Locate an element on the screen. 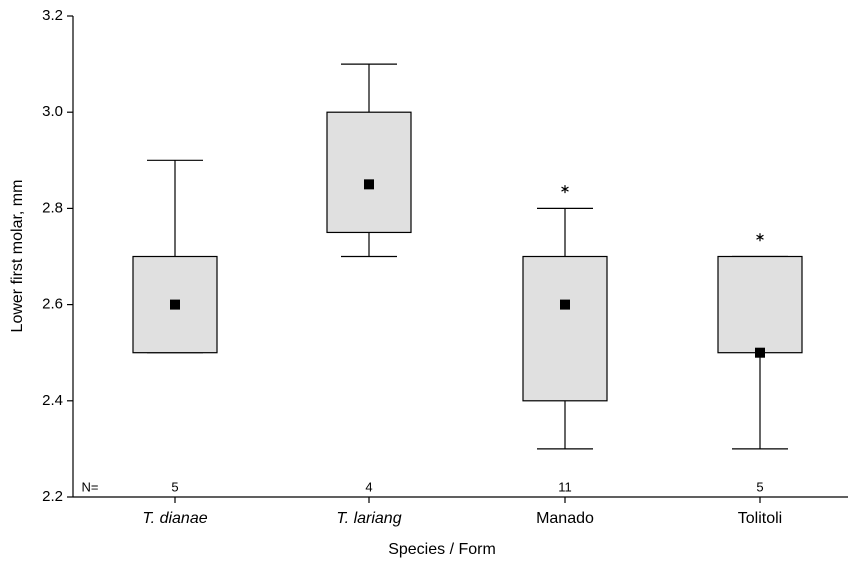 The image size is (855, 563). n-count: 11 is located at coordinates (565, 486).